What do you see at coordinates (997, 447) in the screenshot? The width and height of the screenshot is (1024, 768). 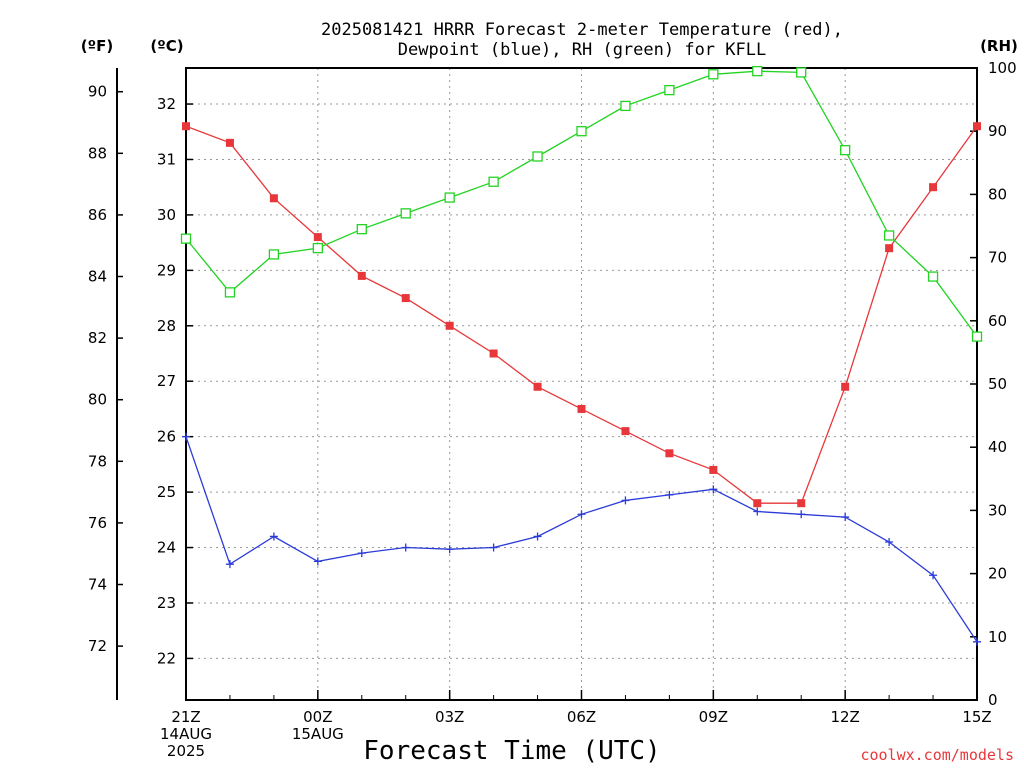 I see `rh-tick-label: 40` at bounding box center [997, 447].